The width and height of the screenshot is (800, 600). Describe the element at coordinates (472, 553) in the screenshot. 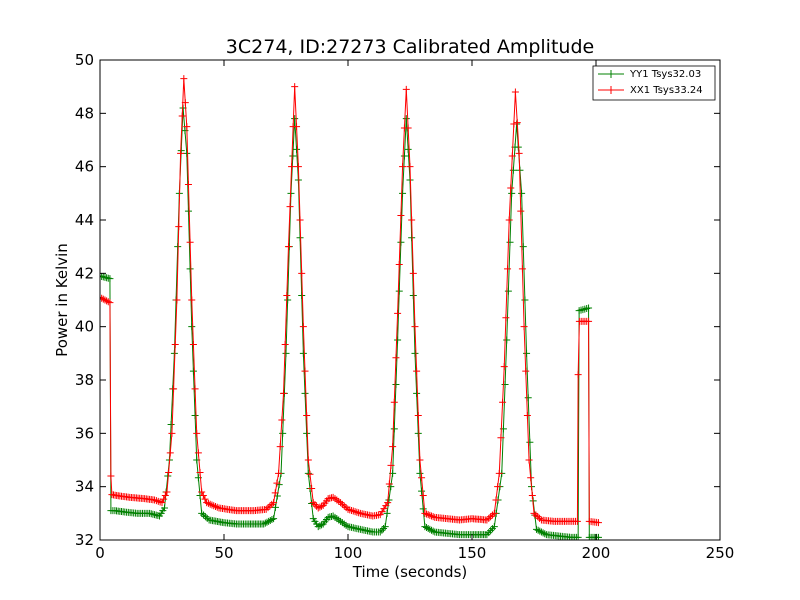

I see `x-tick-label: 150` at that location.